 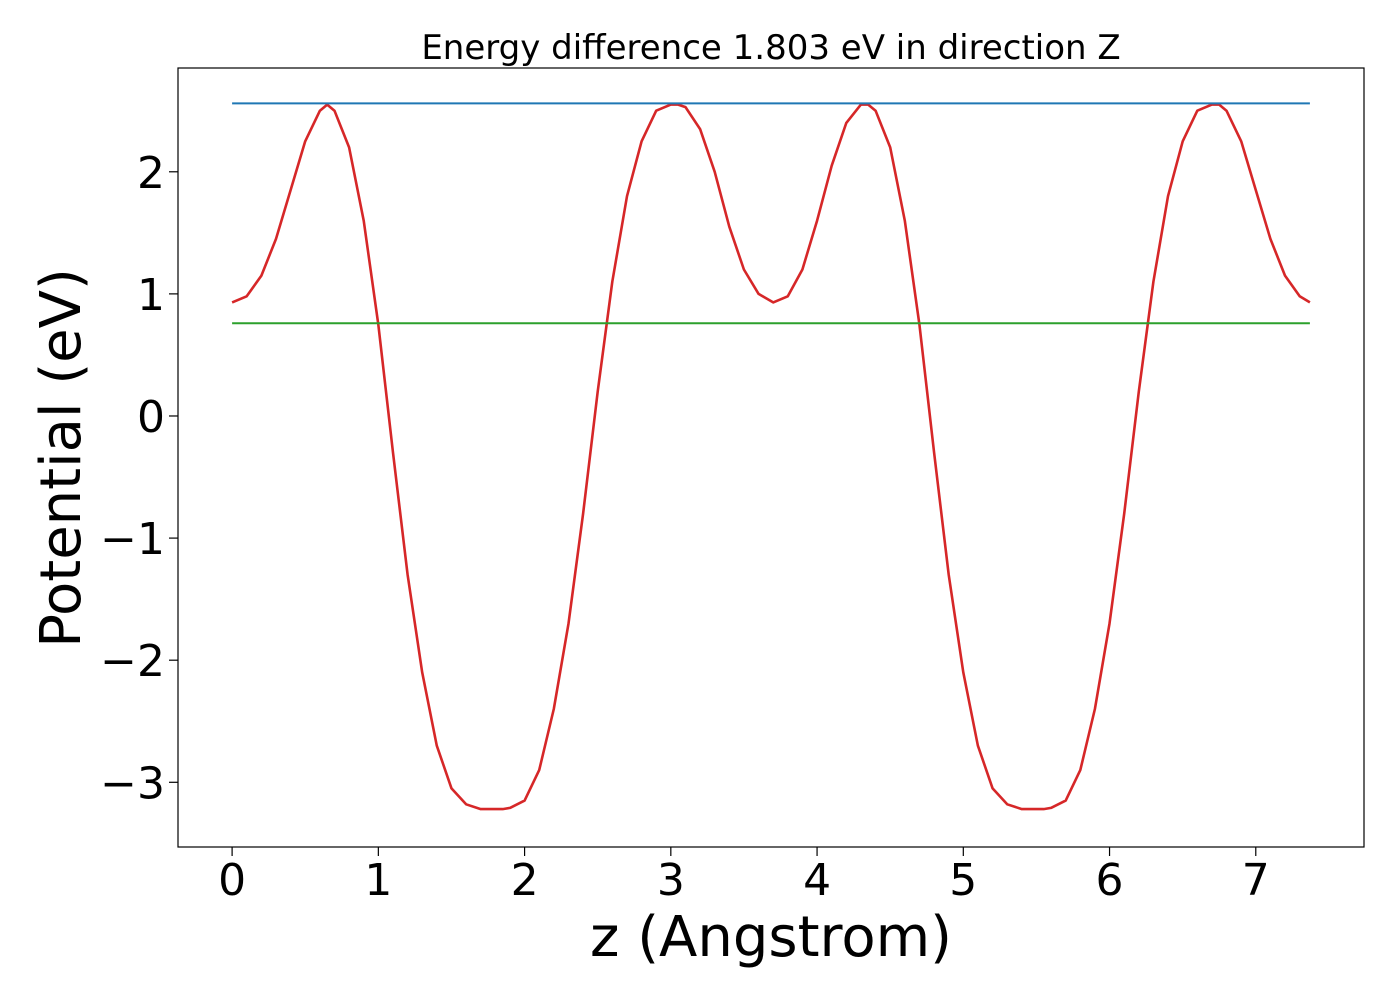 I want to click on x-tick-label: 7, so click(x=1256, y=880).